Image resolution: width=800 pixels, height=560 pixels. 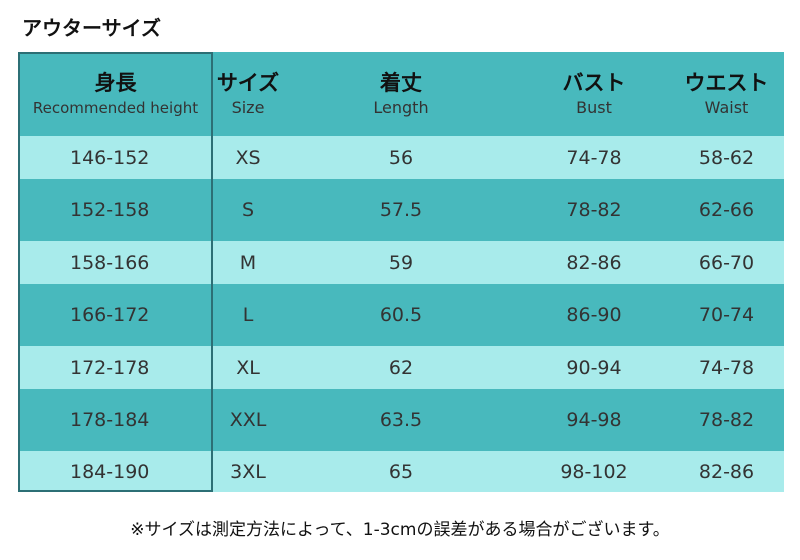 I want to click on cell-length: 63.5, so click(x=401, y=420).